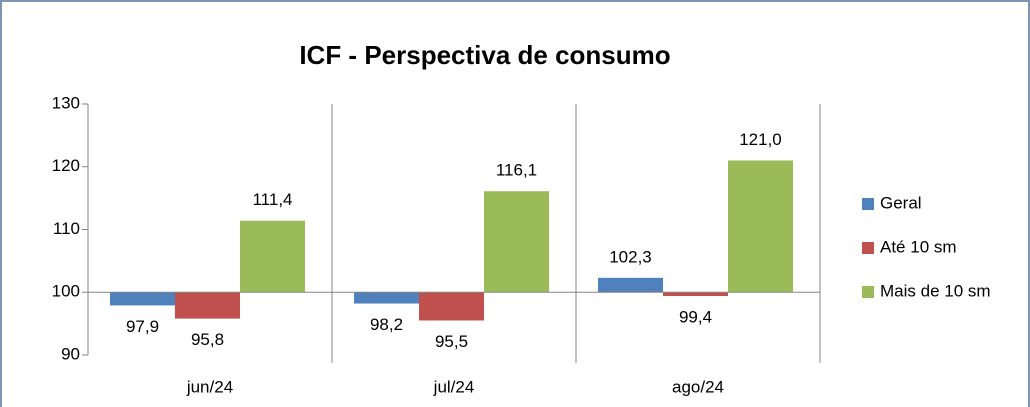  I want to click on y-tick-label: 90, so click(70, 353).